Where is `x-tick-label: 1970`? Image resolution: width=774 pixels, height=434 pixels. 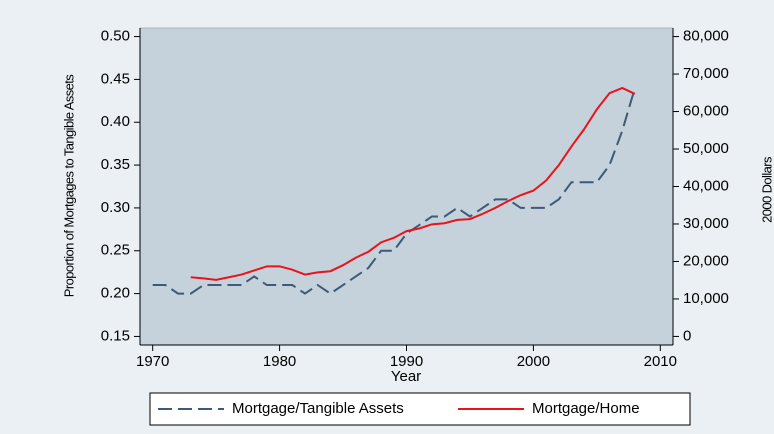 x-tick-label: 1970 is located at coordinates (152, 361).